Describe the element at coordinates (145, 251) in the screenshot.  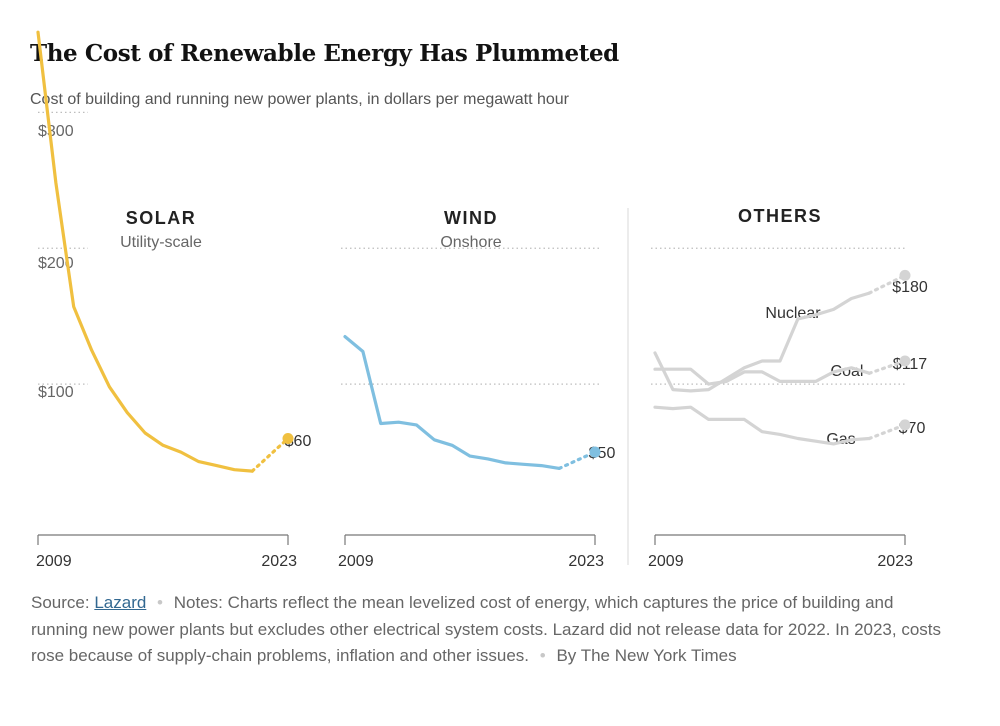
I see `solar-series-line` at that location.